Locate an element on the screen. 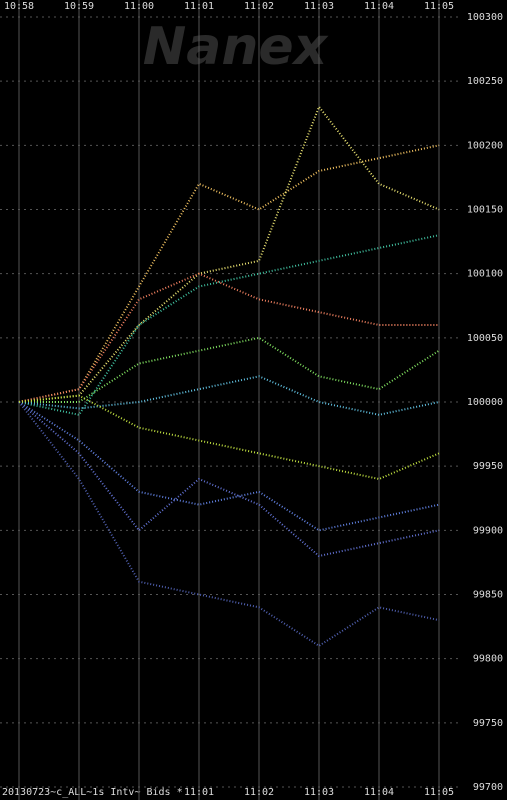 The height and width of the screenshot is (800, 507). y-tick-label: 100250 is located at coordinates (485, 81).